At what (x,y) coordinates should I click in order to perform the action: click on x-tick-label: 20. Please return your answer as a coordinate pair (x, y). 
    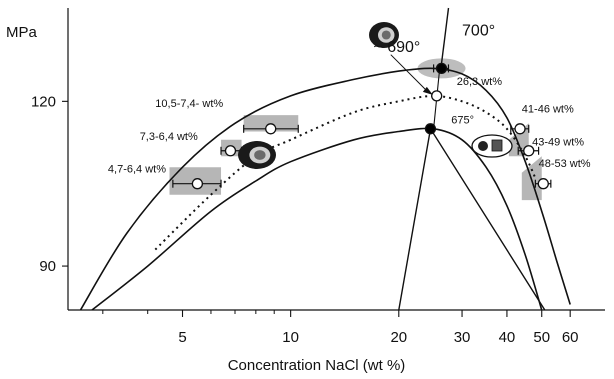
    Looking at the image, I should click on (398, 337).